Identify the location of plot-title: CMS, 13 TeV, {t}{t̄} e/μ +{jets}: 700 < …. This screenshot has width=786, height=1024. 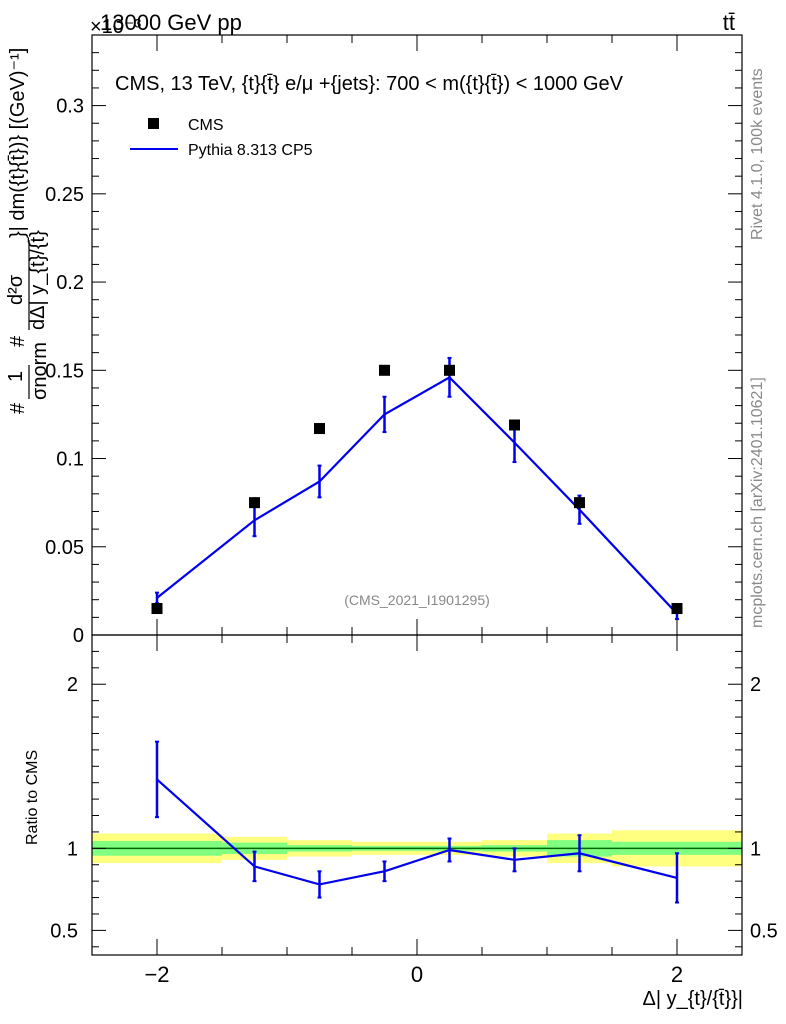
(369, 84).